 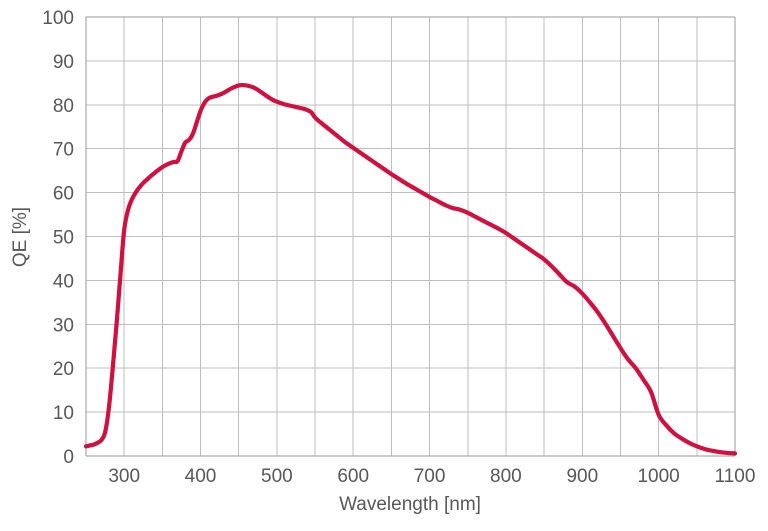 What do you see at coordinates (735, 476) in the screenshot?
I see `x-tick-label: 1100` at bounding box center [735, 476].